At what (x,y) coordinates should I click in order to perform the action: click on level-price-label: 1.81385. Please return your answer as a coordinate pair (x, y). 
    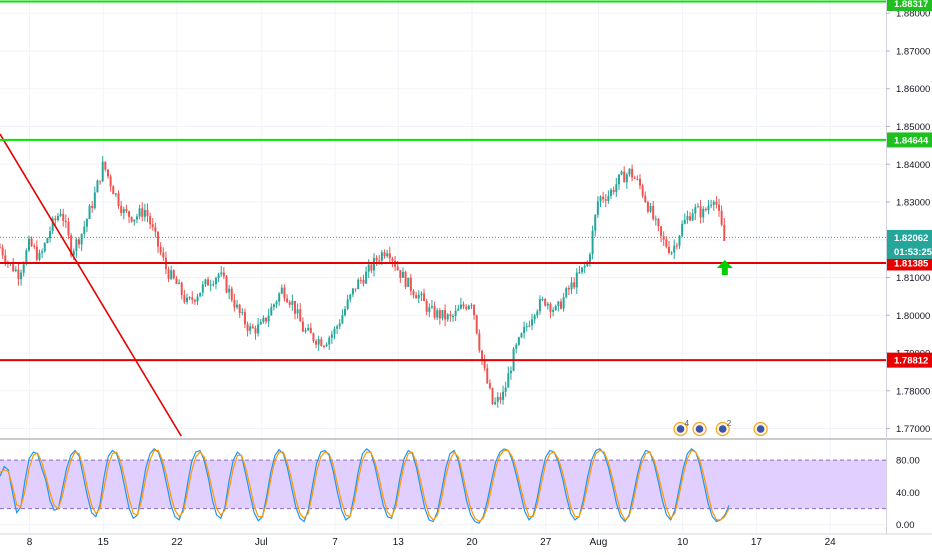
    Looking at the image, I should click on (909, 263).